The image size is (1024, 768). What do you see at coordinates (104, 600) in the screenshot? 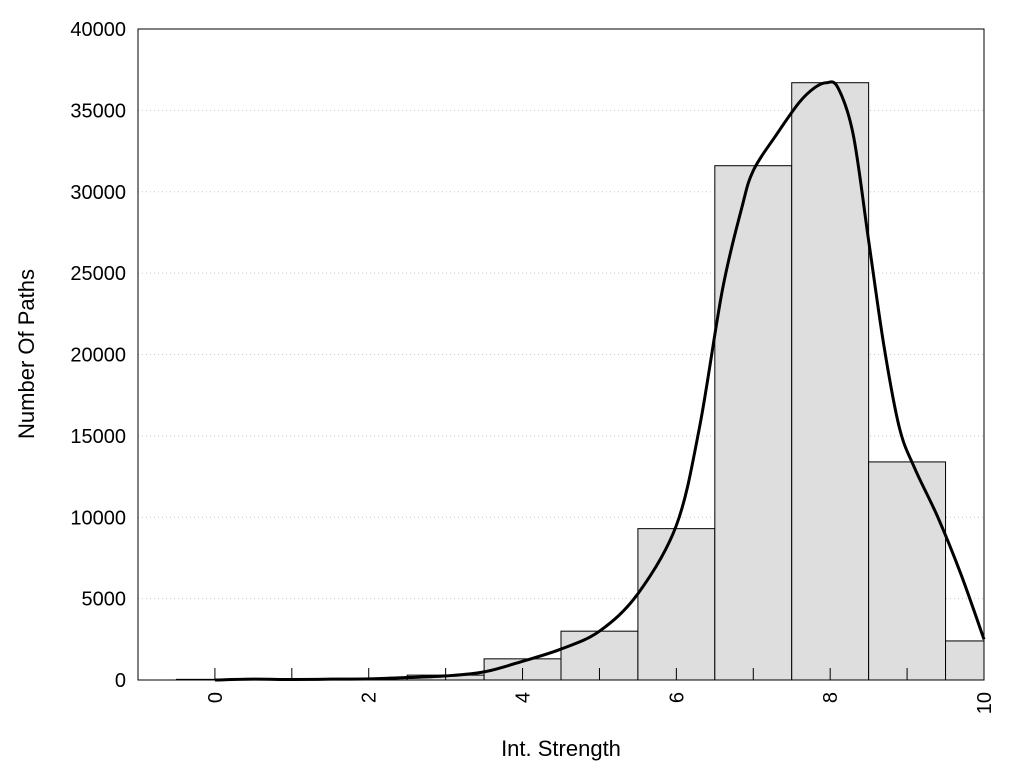
I see `y-tick-label: 5000` at bounding box center [104, 600].